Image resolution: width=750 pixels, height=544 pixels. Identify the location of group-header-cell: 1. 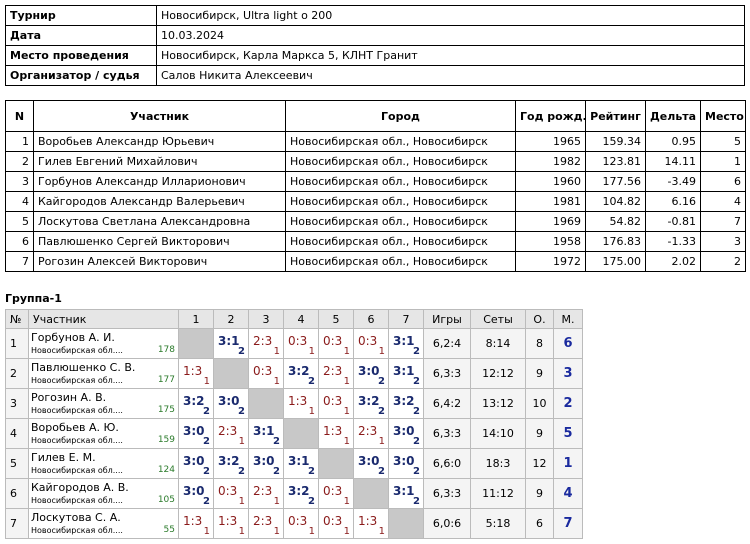
(196, 319).